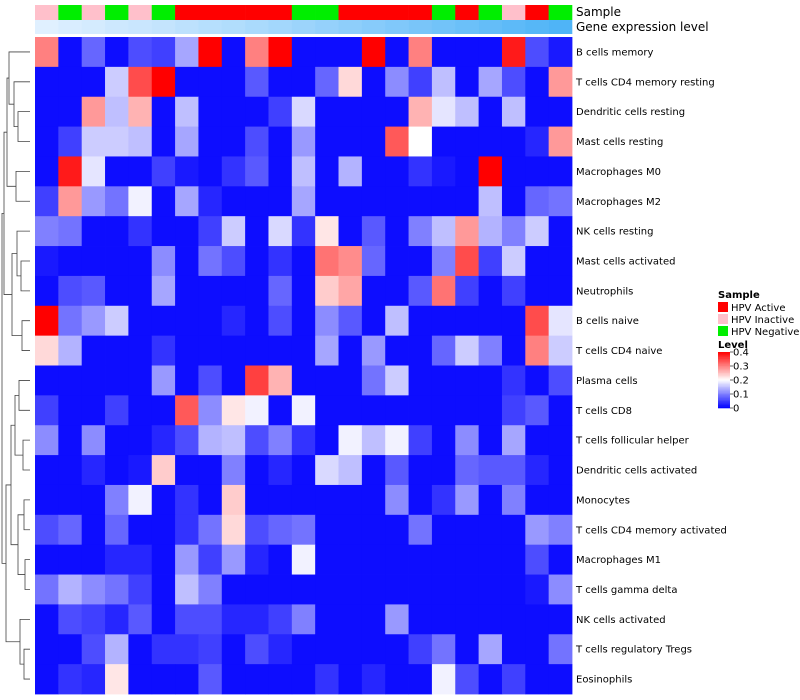  I want to click on row-label: B cells memory, so click(614, 52).